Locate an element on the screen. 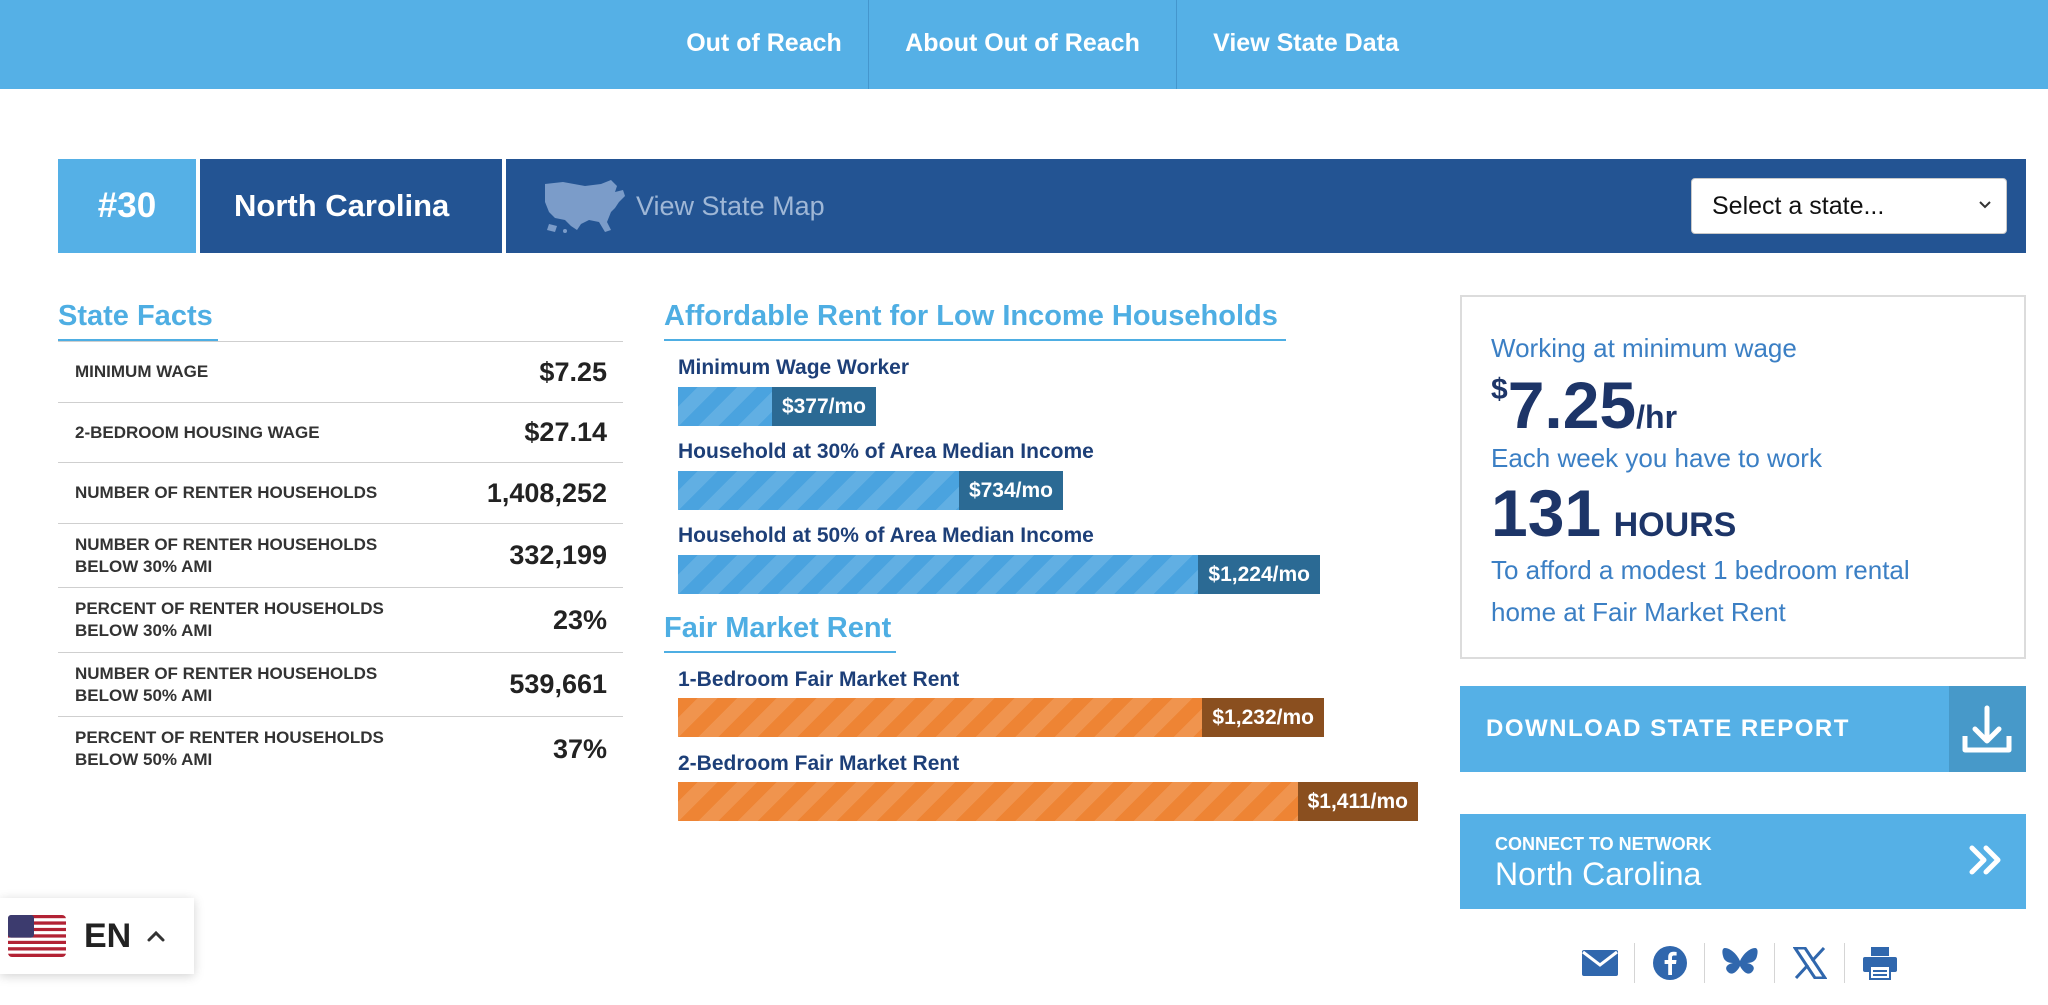 The height and width of the screenshot is (1005, 2048). language-switcher: EN is located at coordinates (97, 936).